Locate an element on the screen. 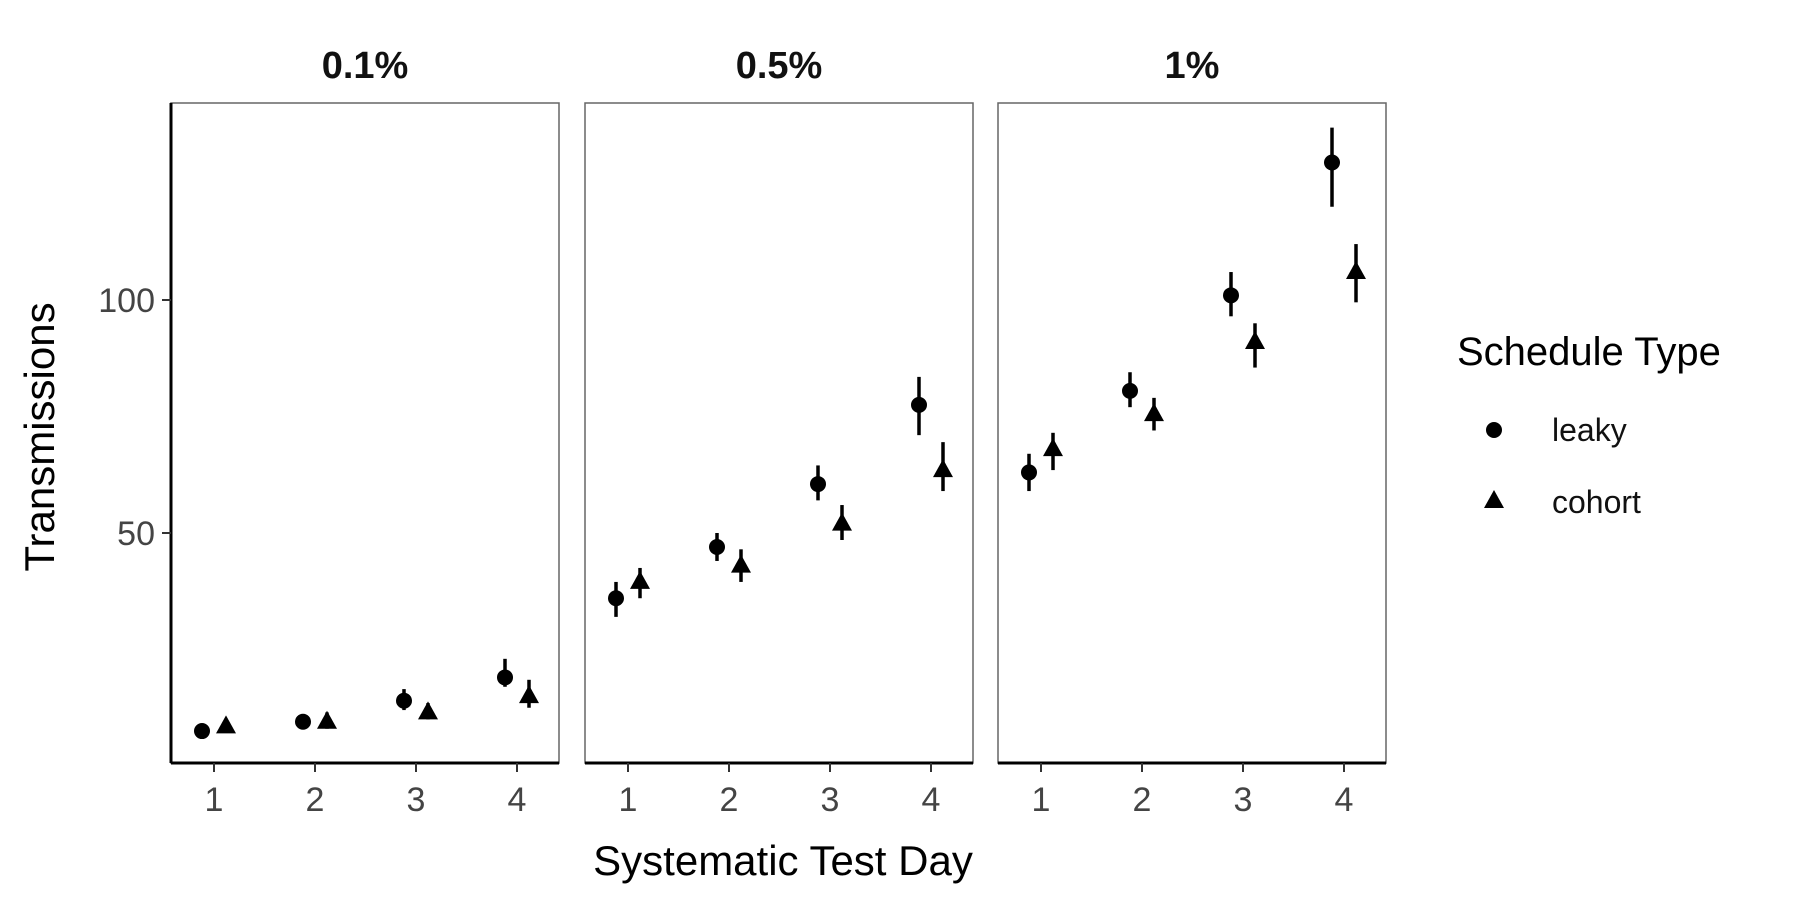 This screenshot has height=905, width=1800. legend-label-leaky: leaky is located at coordinates (1589, 430).